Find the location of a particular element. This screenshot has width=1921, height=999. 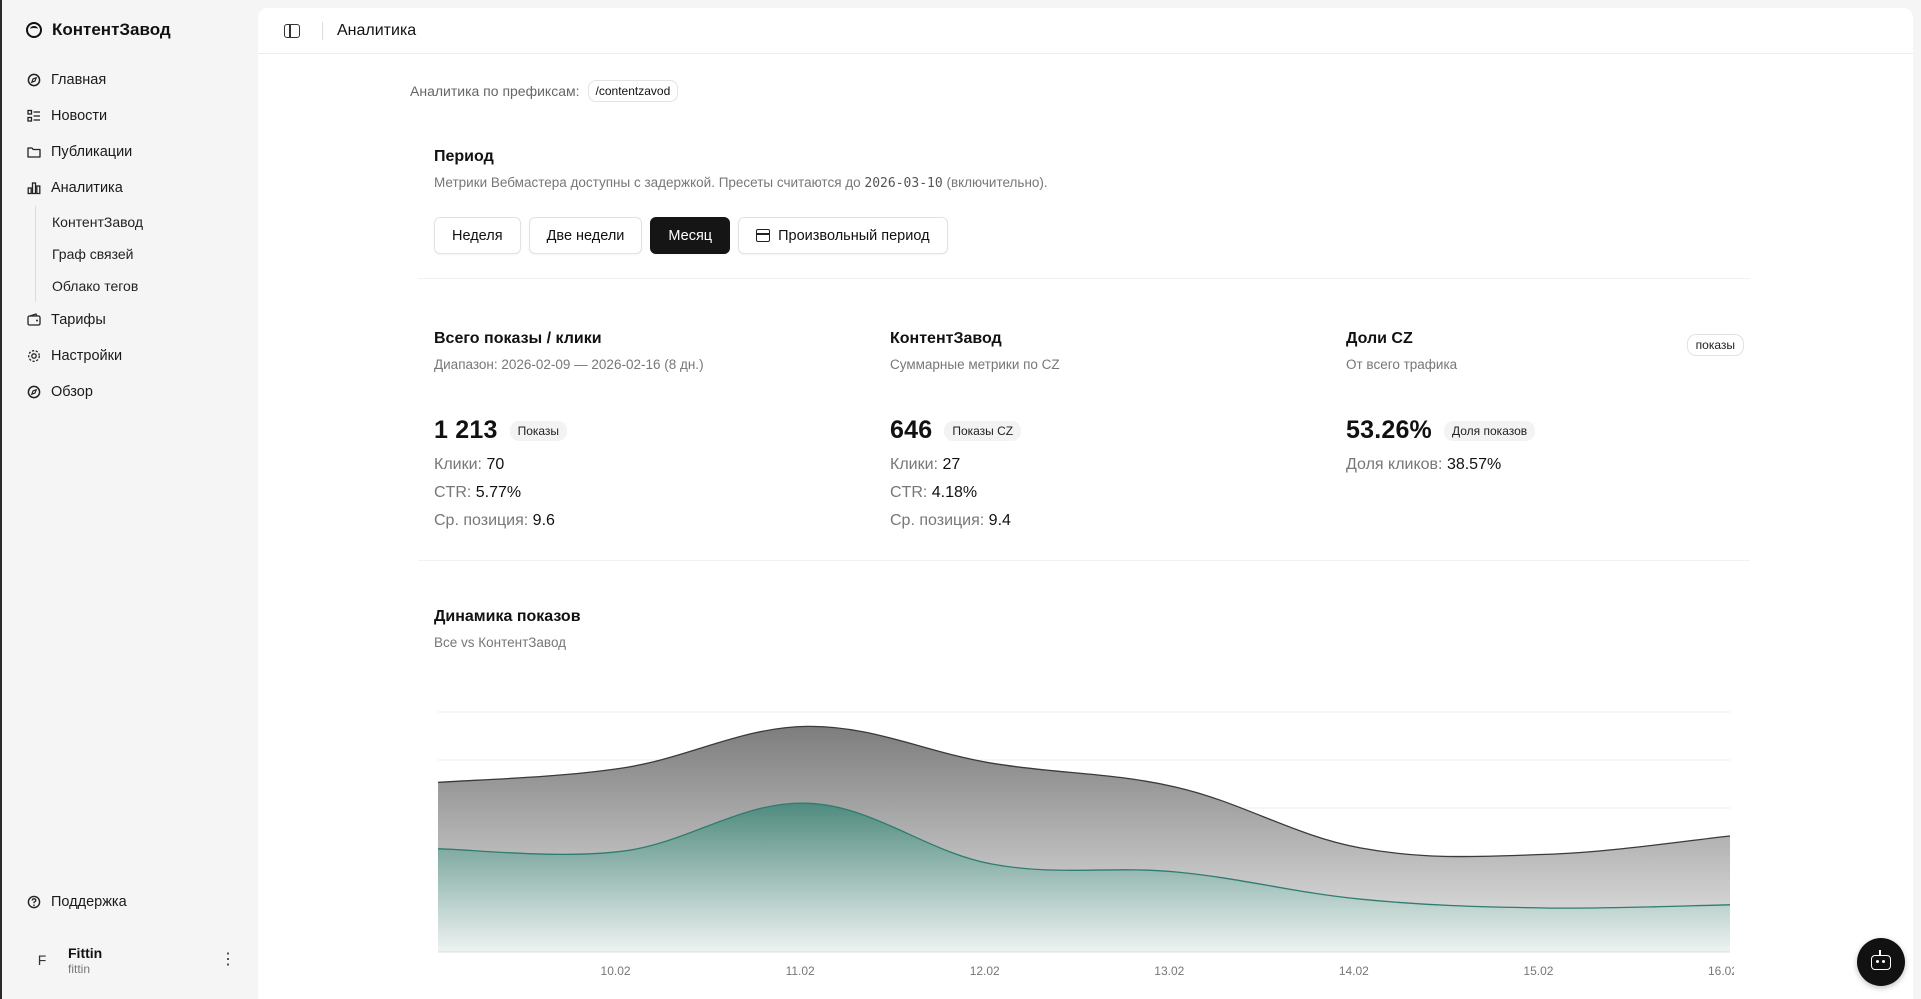

brand-name: КонтентЗавод is located at coordinates (111, 29).